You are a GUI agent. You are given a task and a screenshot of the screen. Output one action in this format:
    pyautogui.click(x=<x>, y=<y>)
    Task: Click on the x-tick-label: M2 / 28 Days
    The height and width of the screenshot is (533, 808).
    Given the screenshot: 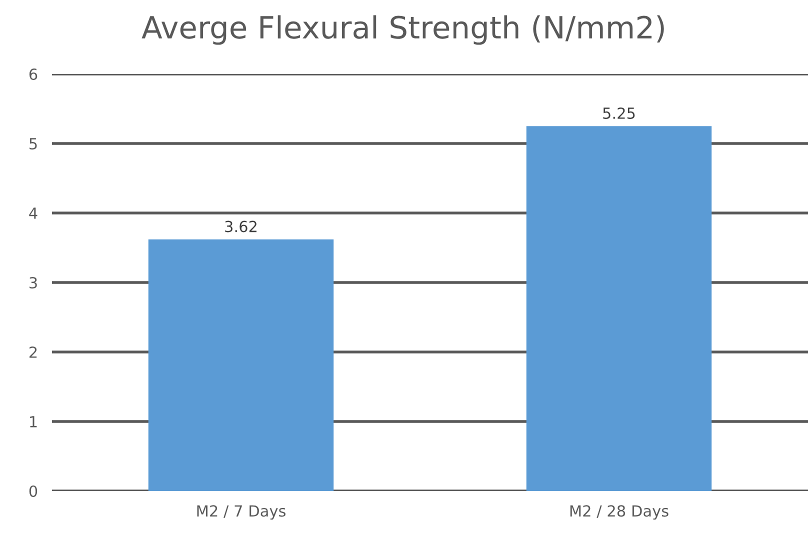 What is the action you would take?
    pyautogui.click(x=619, y=512)
    